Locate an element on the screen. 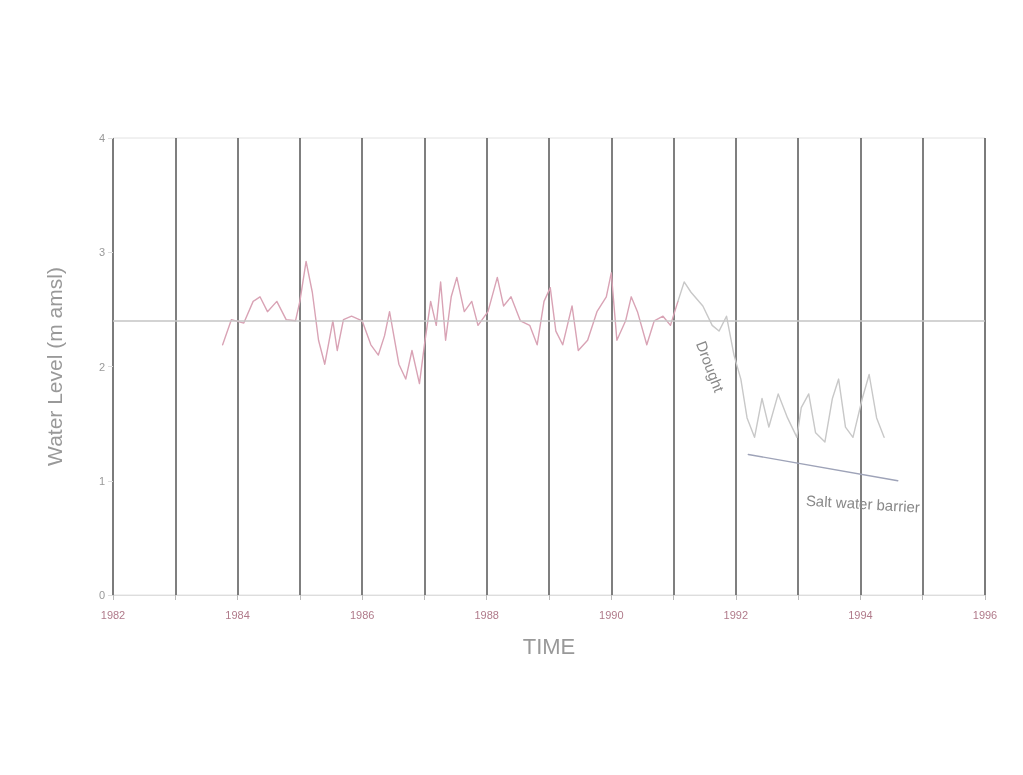 The image size is (1023, 775). annotation: Salt water barrier is located at coordinates (863, 503).